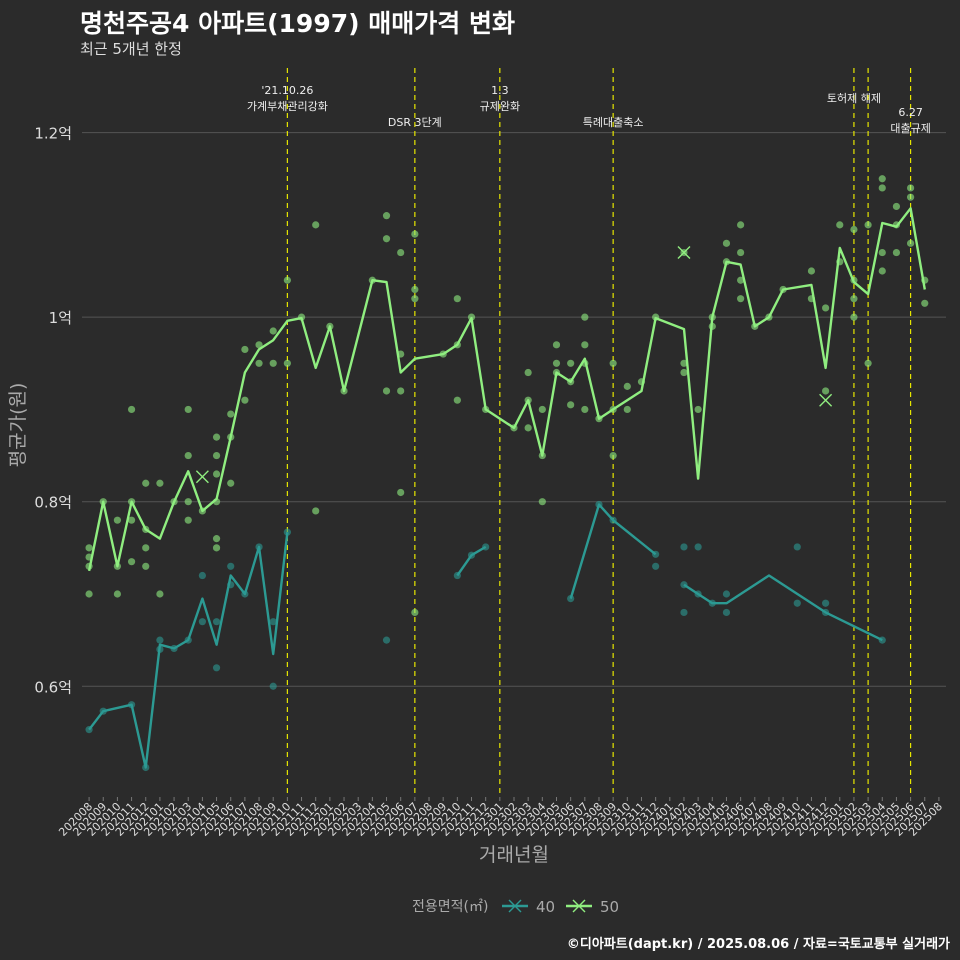 This screenshot has width=960, height=960. Describe the element at coordinates (287, 90) in the screenshot. I see `event-label: '21.10.26` at that location.